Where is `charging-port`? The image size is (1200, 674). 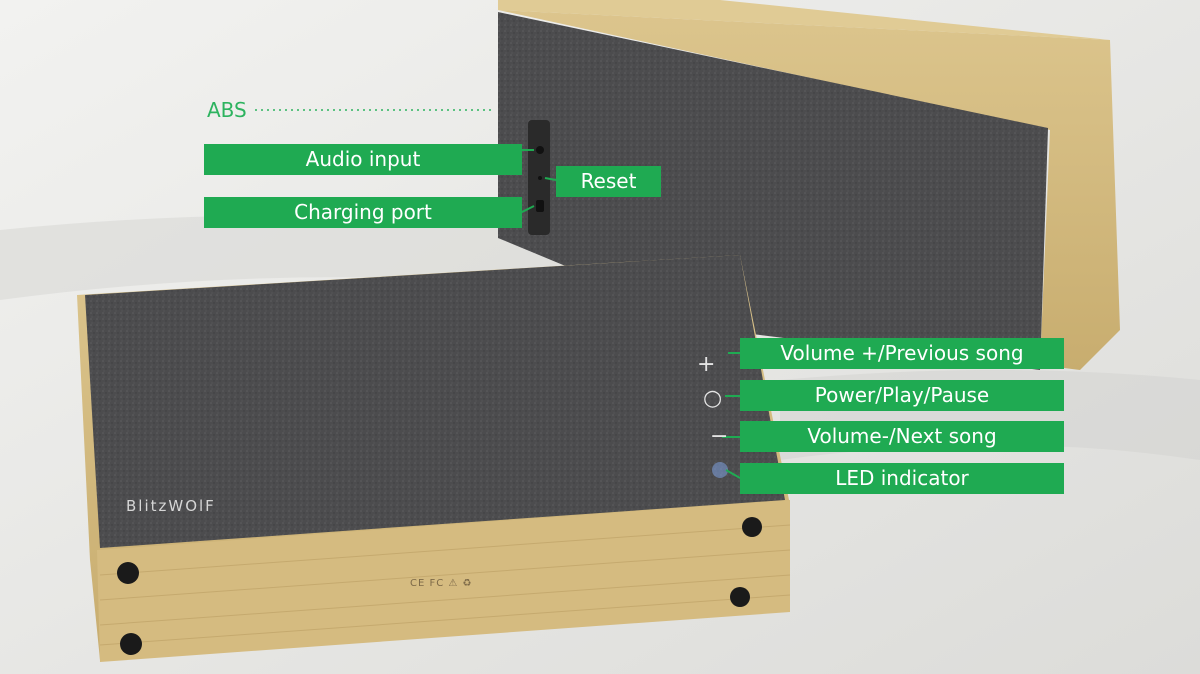 charging-port is located at coordinates (540, 206).